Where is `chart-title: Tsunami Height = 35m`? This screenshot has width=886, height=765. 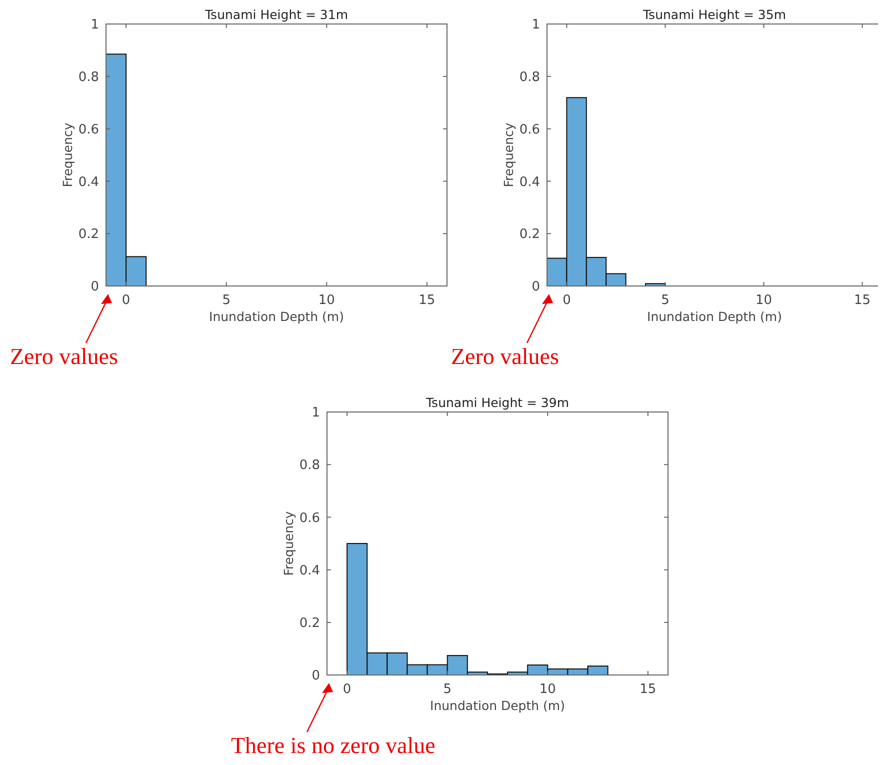 chart-title: Tsunami Height = 35m is located at coordinates (714, 14).